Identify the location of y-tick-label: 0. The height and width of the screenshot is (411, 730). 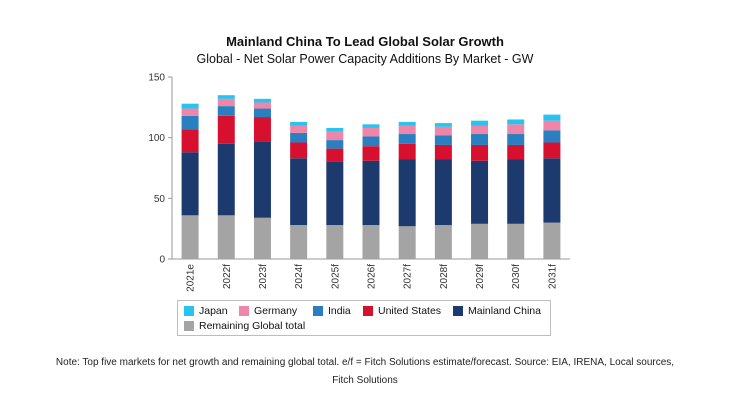
(162, 260).